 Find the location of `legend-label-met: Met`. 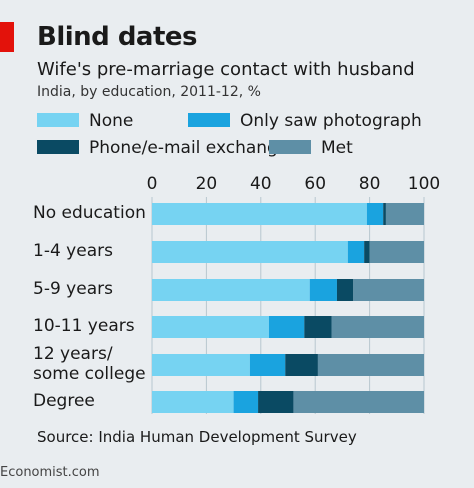

legend-label-met: Met is located at coordinates (337, 148).